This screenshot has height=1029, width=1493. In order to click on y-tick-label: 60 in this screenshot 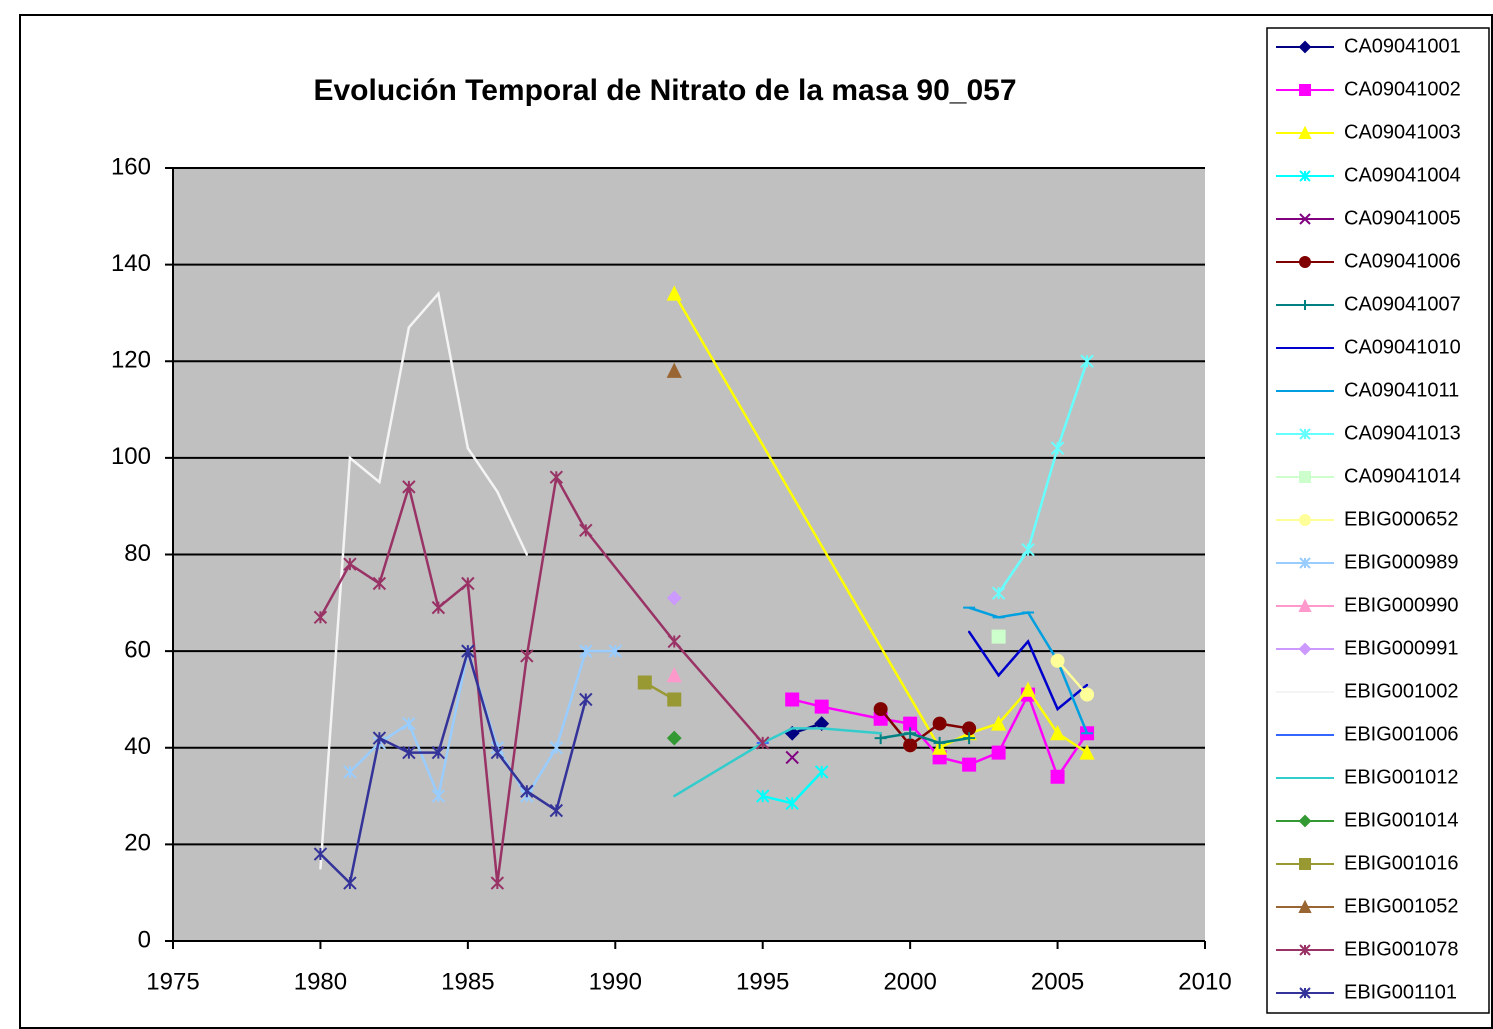, I will do `click(137, 649)`.